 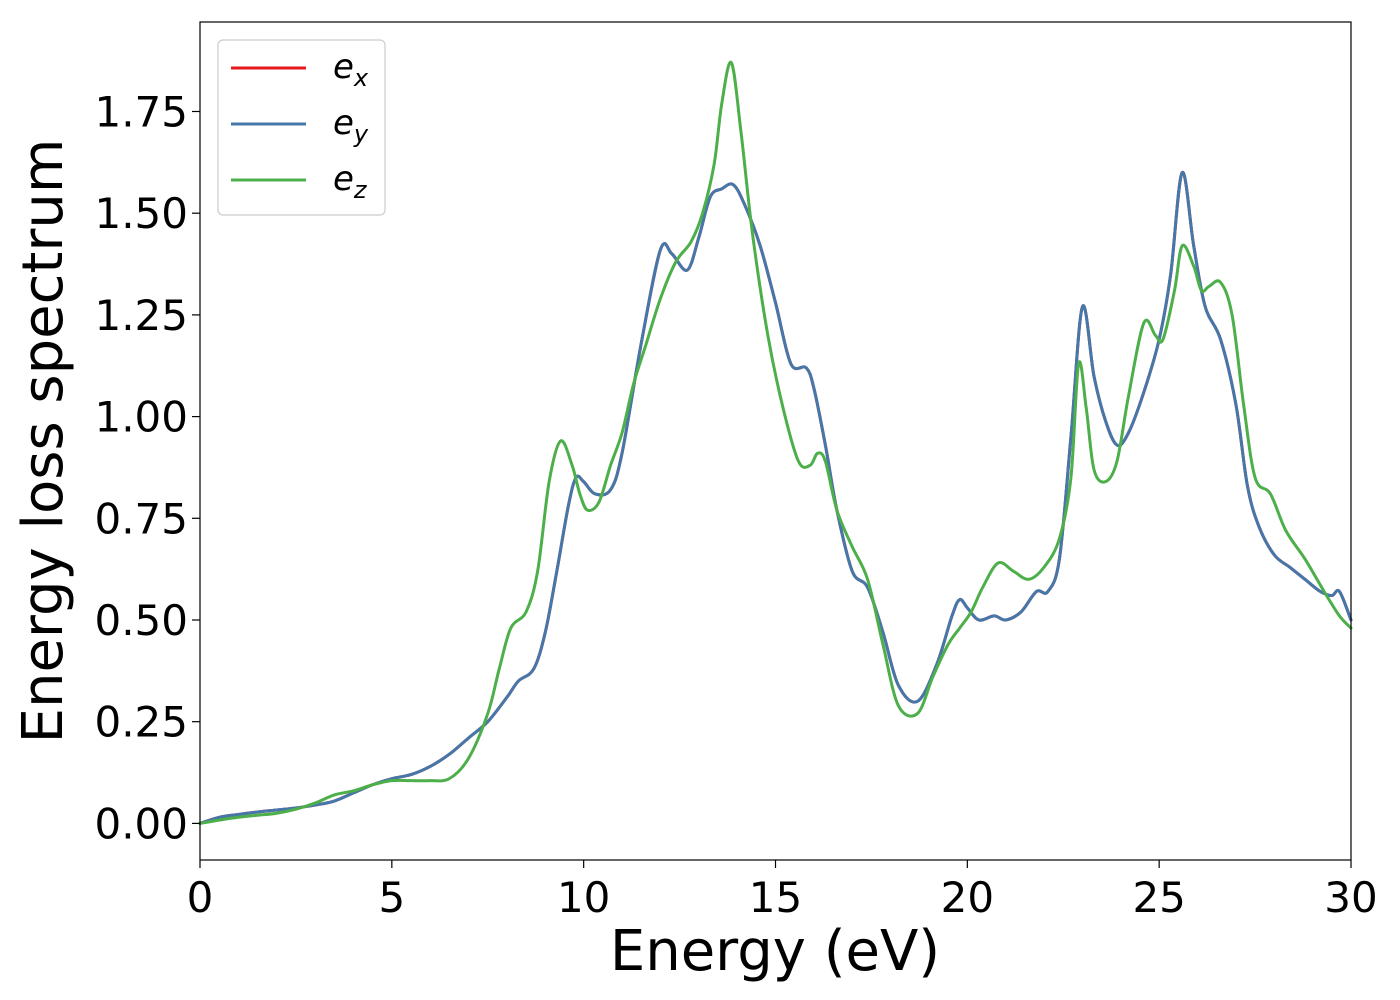 I want to click on x-tick-label: 20, so click(x=967, y=897).